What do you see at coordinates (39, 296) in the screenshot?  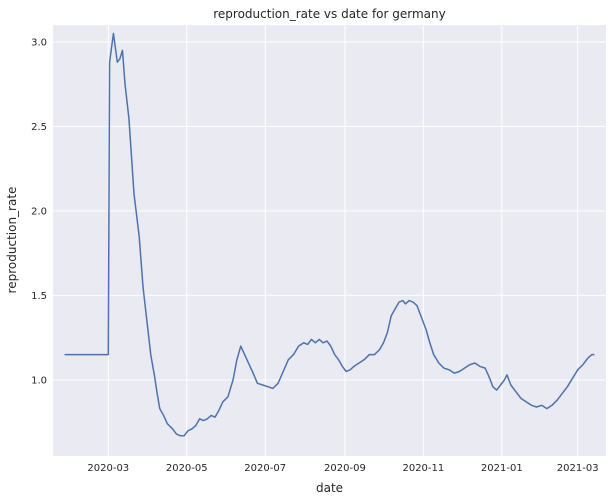 I see `y-tick-label: 1.5` at bounding box center [39, 296].